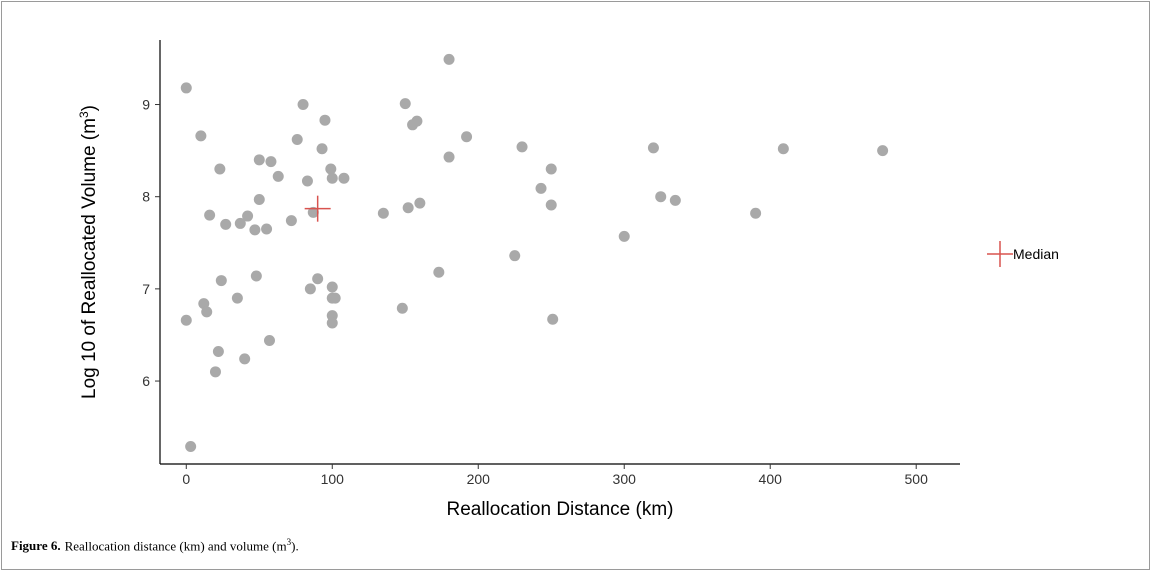 This screenshot has width=1153, height=573. I want to click on y-tick-label: 7, so click(146, 289).